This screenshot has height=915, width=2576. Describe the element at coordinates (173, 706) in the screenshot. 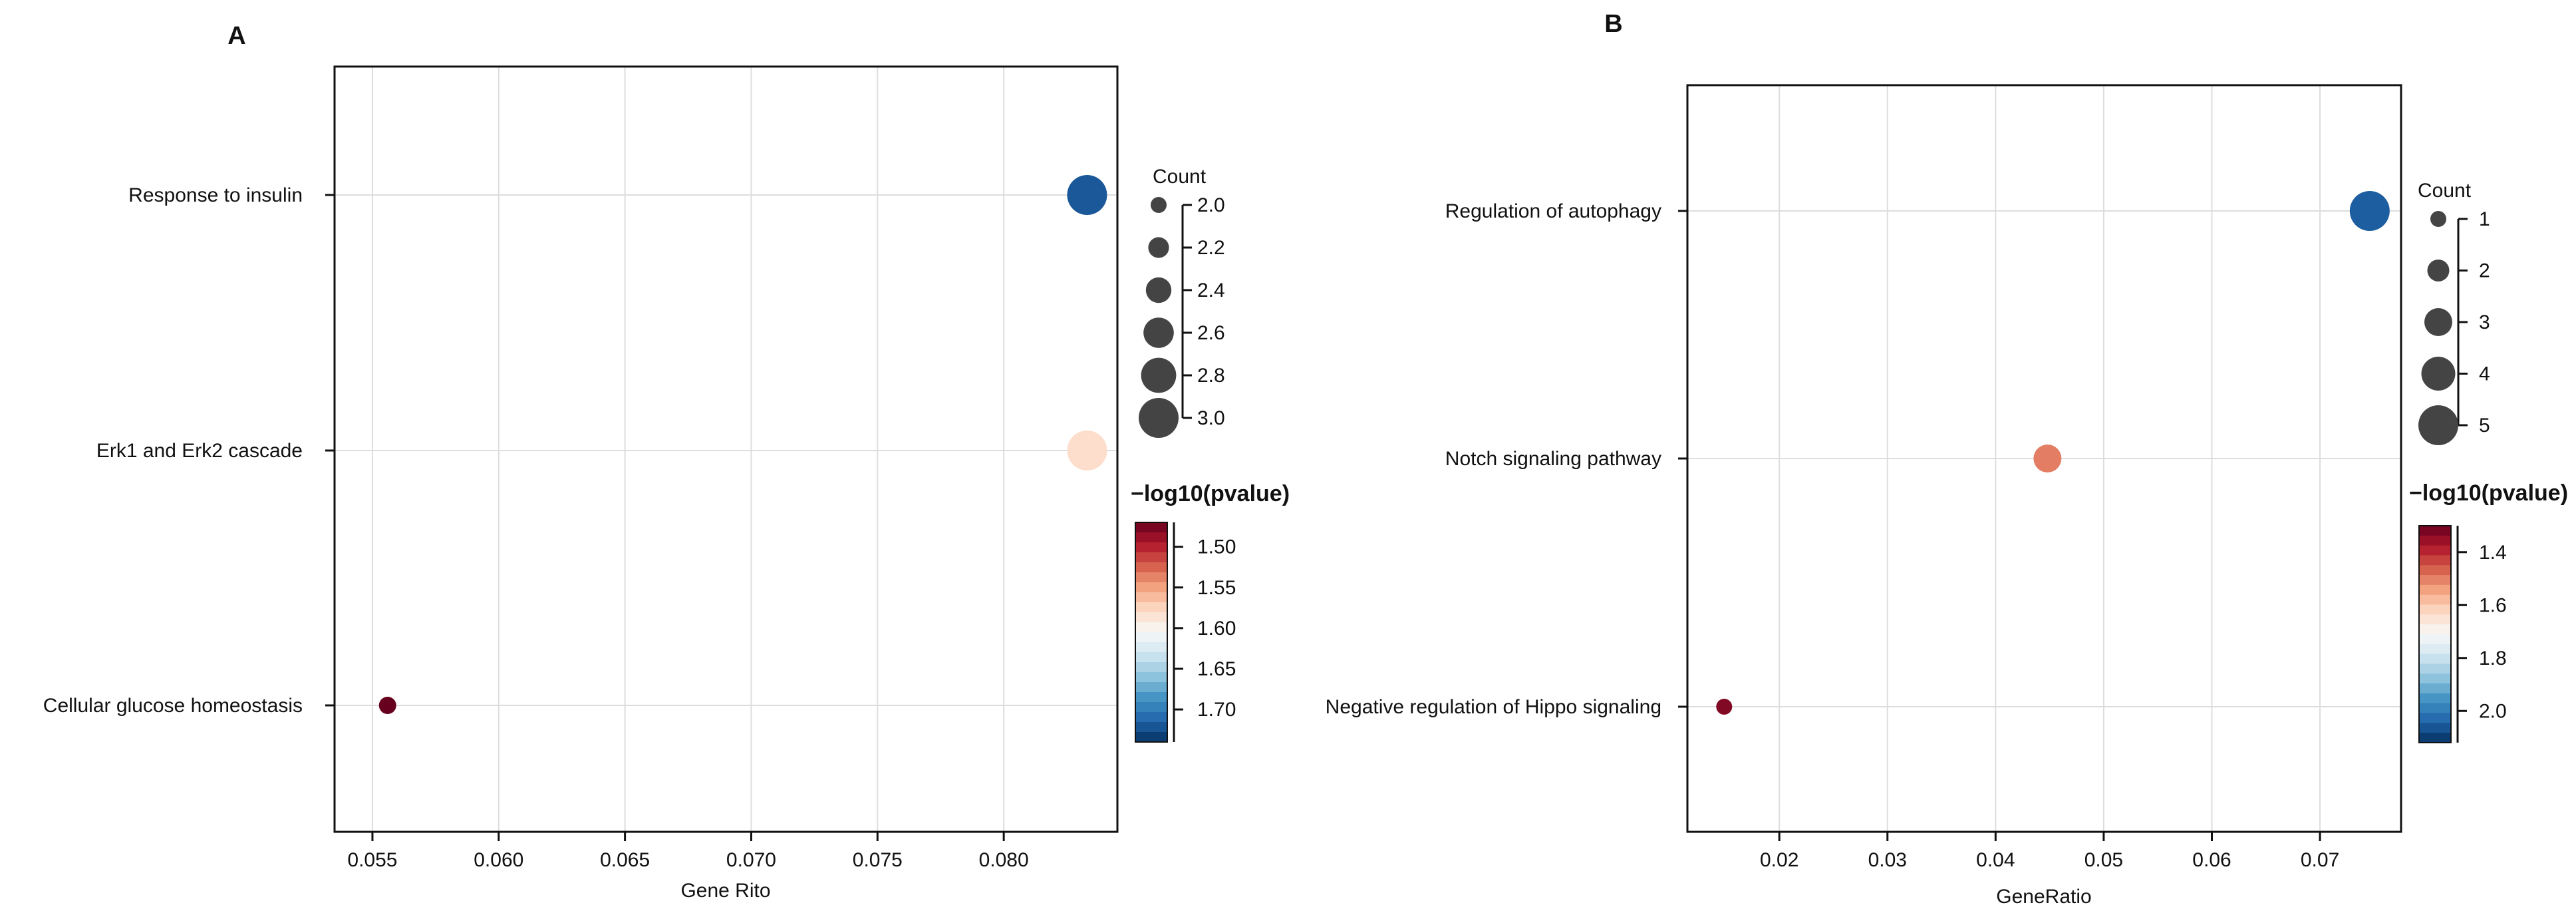

I see `y-category-label: Cellular glucose homeostasis` at that location.